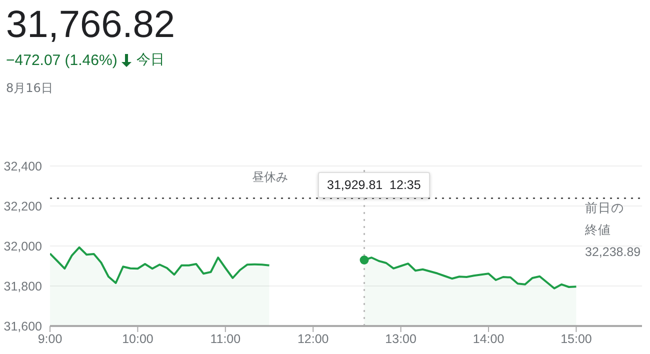  I want to click on text: 今日, so click(150, 60).